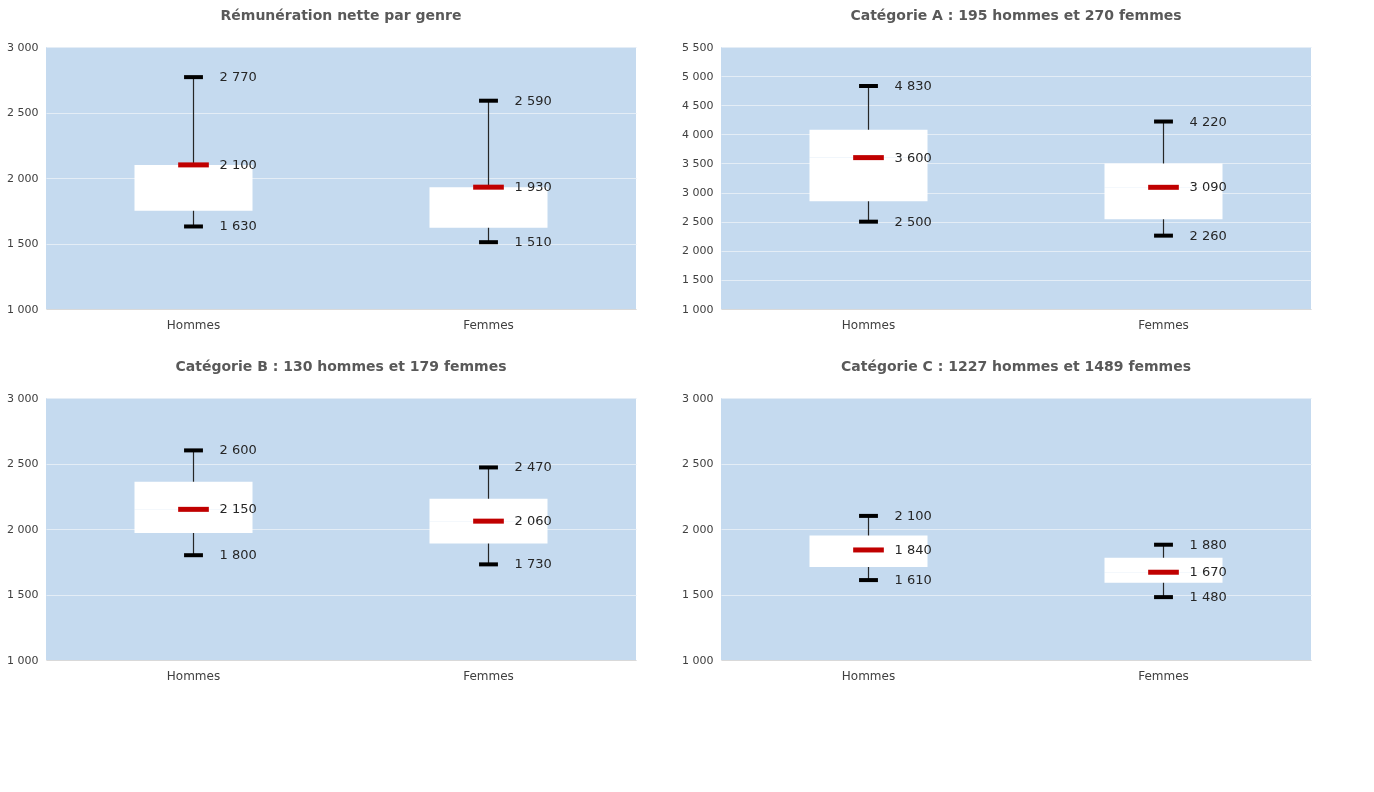 The image size is (1374, 792). What do you see at coordinates (698, 76) in the screenshot?
I see `y-tick-label: 5 000` at bounding box center [698, 76].